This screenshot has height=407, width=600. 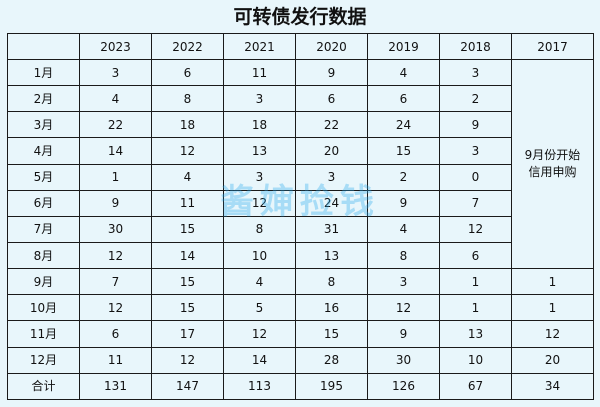 What do you see at coordinates (43, 255) in the screenshot?
I see `month-label: 8月` at bounding box center [43, 255].